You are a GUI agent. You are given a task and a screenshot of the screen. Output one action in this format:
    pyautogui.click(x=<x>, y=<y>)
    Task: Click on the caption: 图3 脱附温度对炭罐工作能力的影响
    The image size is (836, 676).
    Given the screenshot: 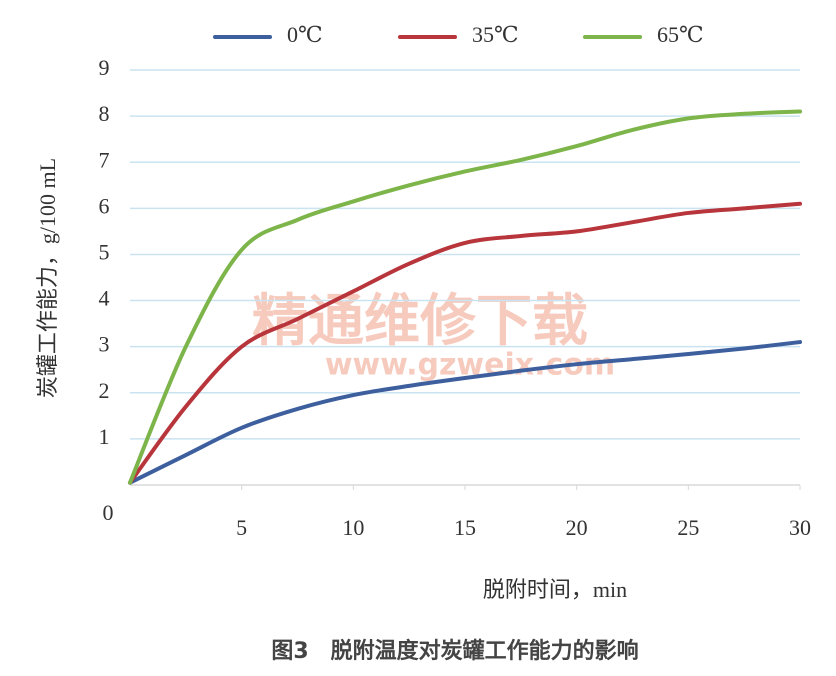 What is the action you would take?
    pyautogui.click(x=454, y=651)
    